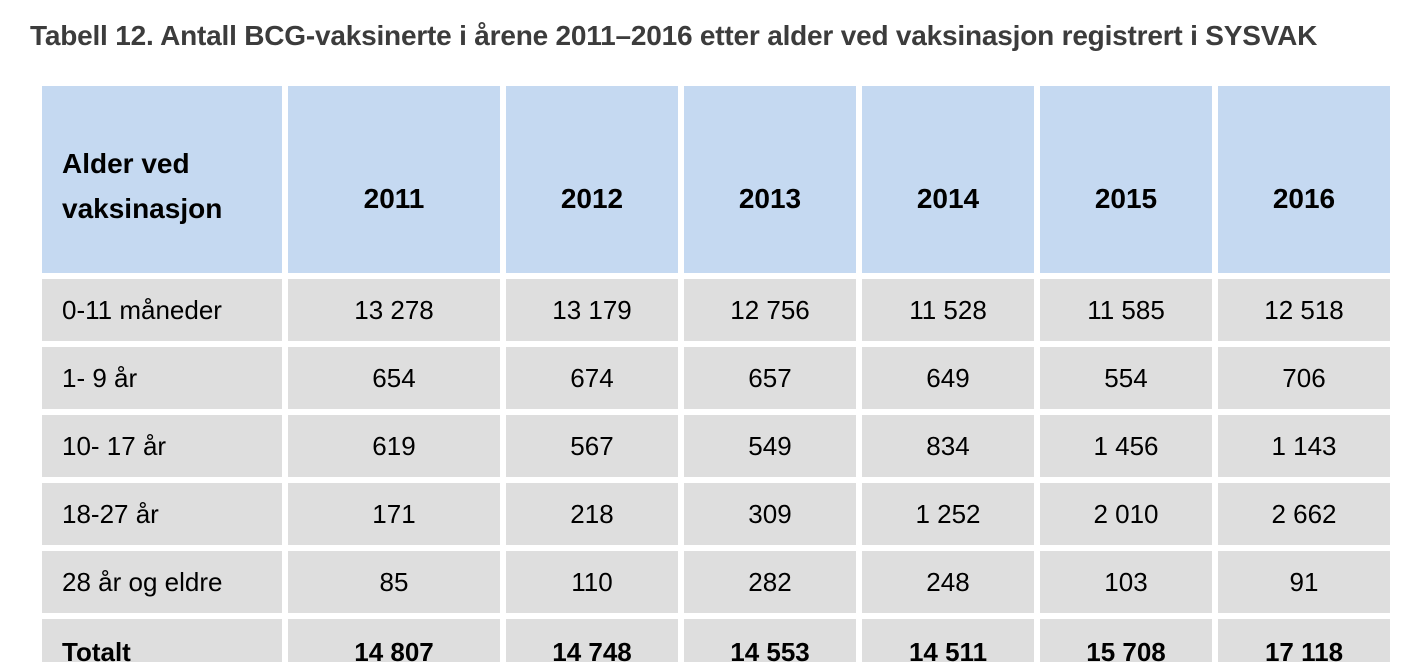 This screenshot has height=662, width=1415. I want to click on table-cell: 103, so click(1126, 582).